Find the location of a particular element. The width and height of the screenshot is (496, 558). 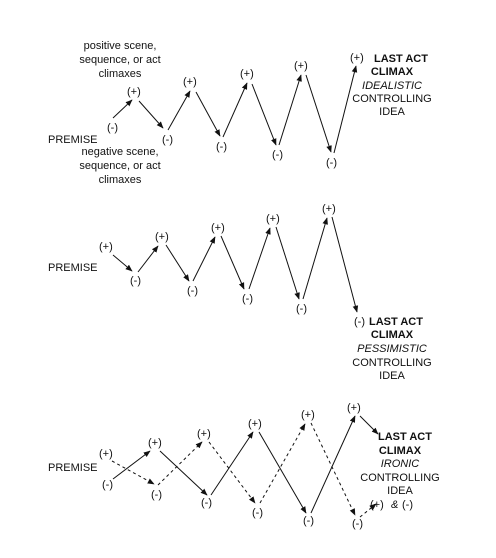

positive-note-line-1: positive scene, is located at coordinates (120, 46).